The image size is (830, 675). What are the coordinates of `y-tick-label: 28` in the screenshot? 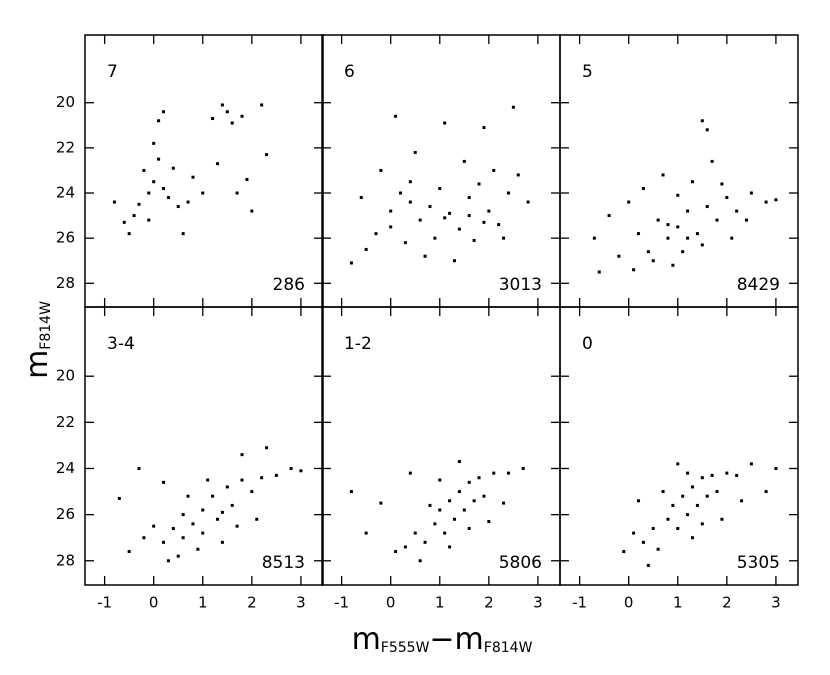 It's located at (65, 560).